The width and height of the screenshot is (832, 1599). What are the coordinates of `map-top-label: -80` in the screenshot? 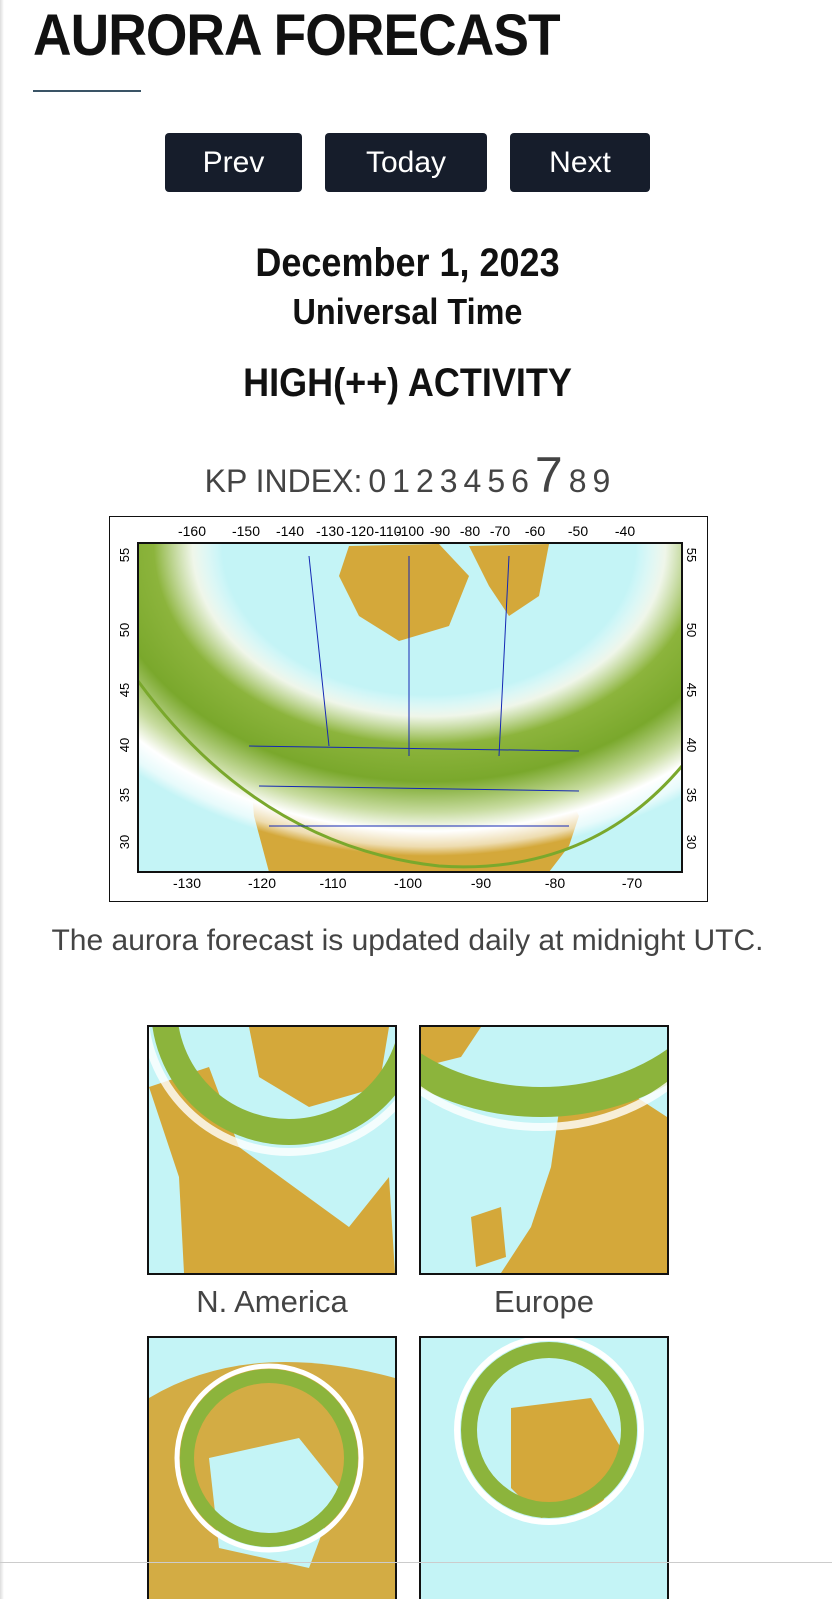 It's located at (470, 531).